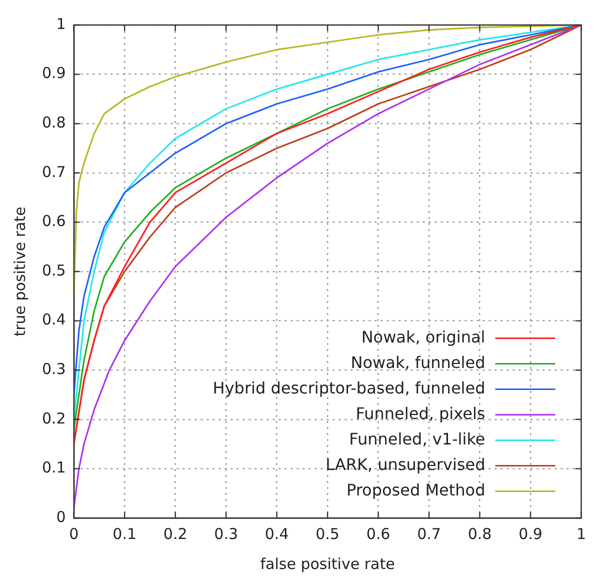 The width and height of the screenshot is (602, 586). Describe the element at coordinates (54, 467) in the screenshot. I see `y-tick-label: 0.1` at that location.